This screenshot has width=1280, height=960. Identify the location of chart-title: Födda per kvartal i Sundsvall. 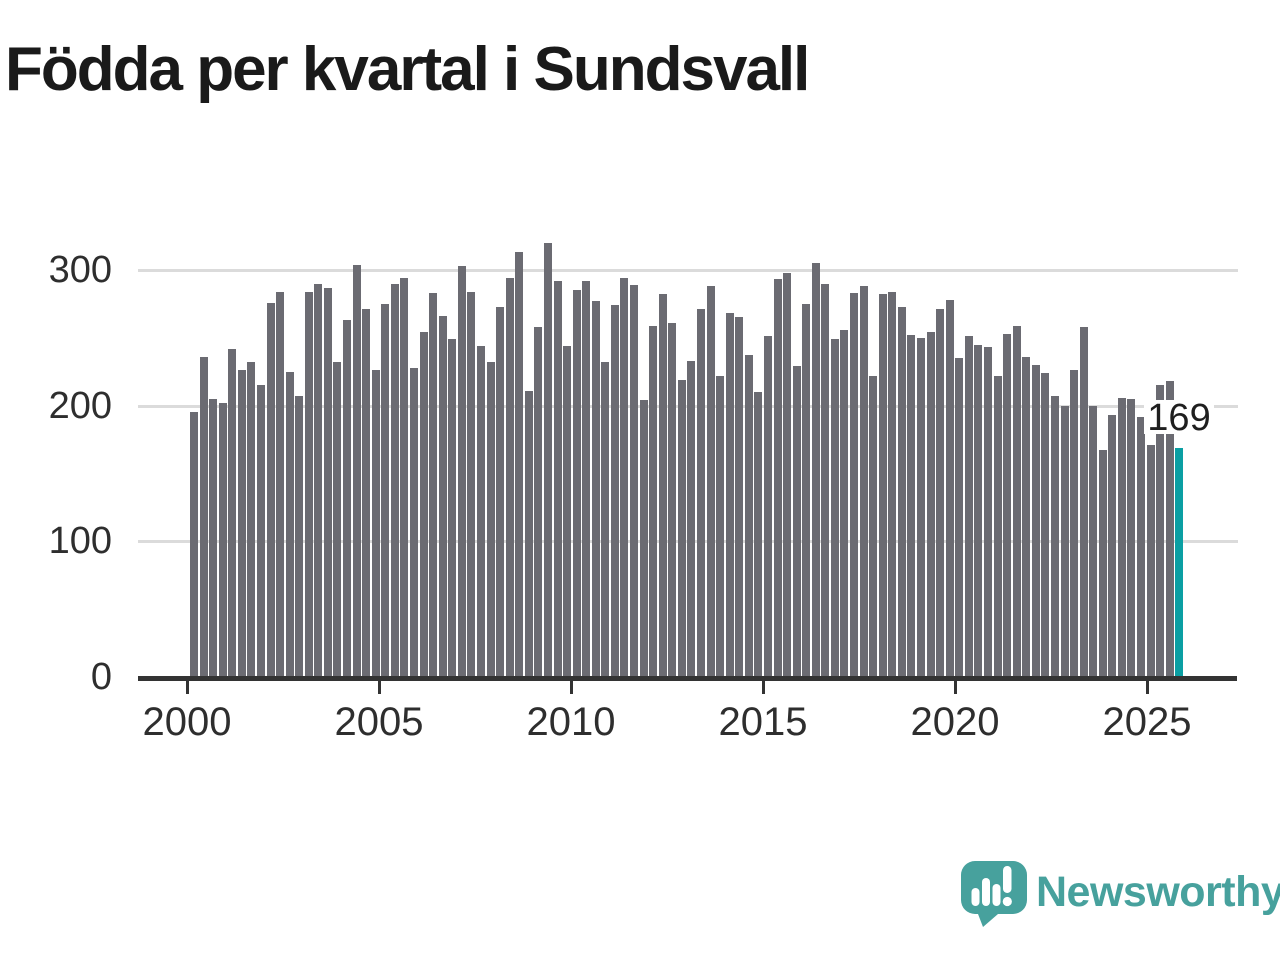
(407, 69).